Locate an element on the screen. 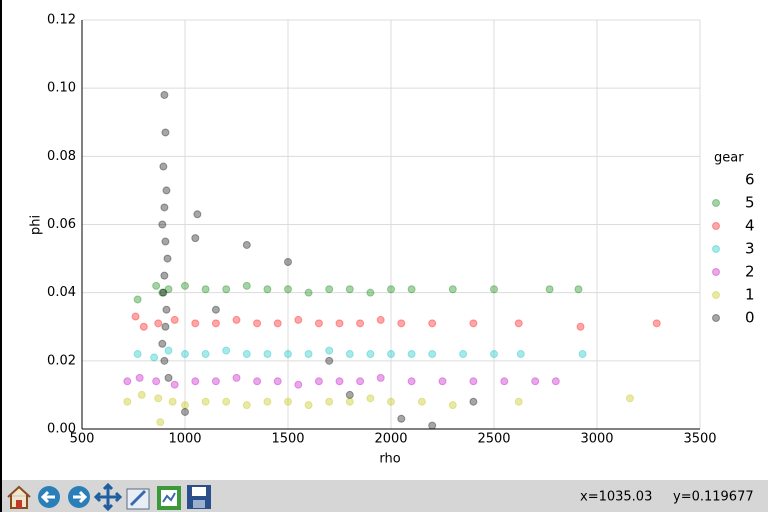 The width and height of the screenshot is (768, 512). x-tick-label: 2000 is located at coordinates (390, 439).